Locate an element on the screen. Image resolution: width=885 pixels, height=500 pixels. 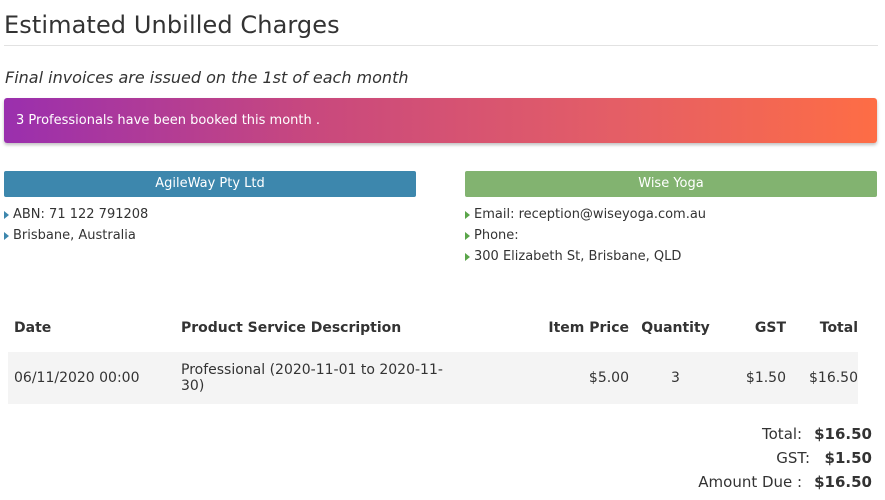
page-title: Estimated Unbilled Charges is located at coordinates (172, 25).